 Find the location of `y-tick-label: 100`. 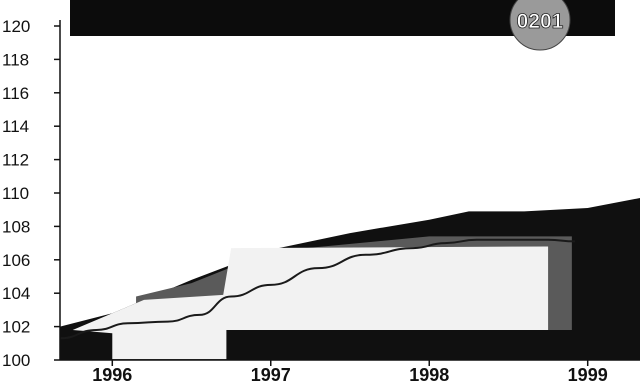

y-tick-label: 100 is located at coordinates (16, 360).